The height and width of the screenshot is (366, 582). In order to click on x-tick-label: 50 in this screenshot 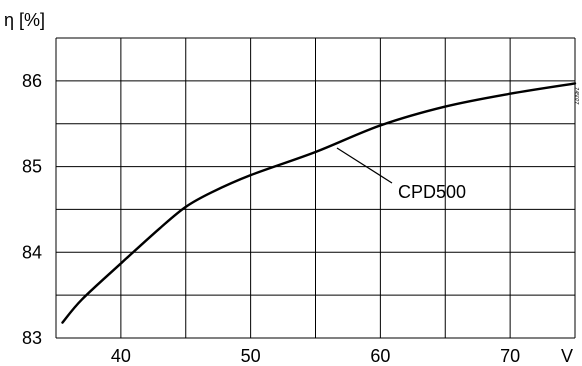, I will do `click(251, 356)`.